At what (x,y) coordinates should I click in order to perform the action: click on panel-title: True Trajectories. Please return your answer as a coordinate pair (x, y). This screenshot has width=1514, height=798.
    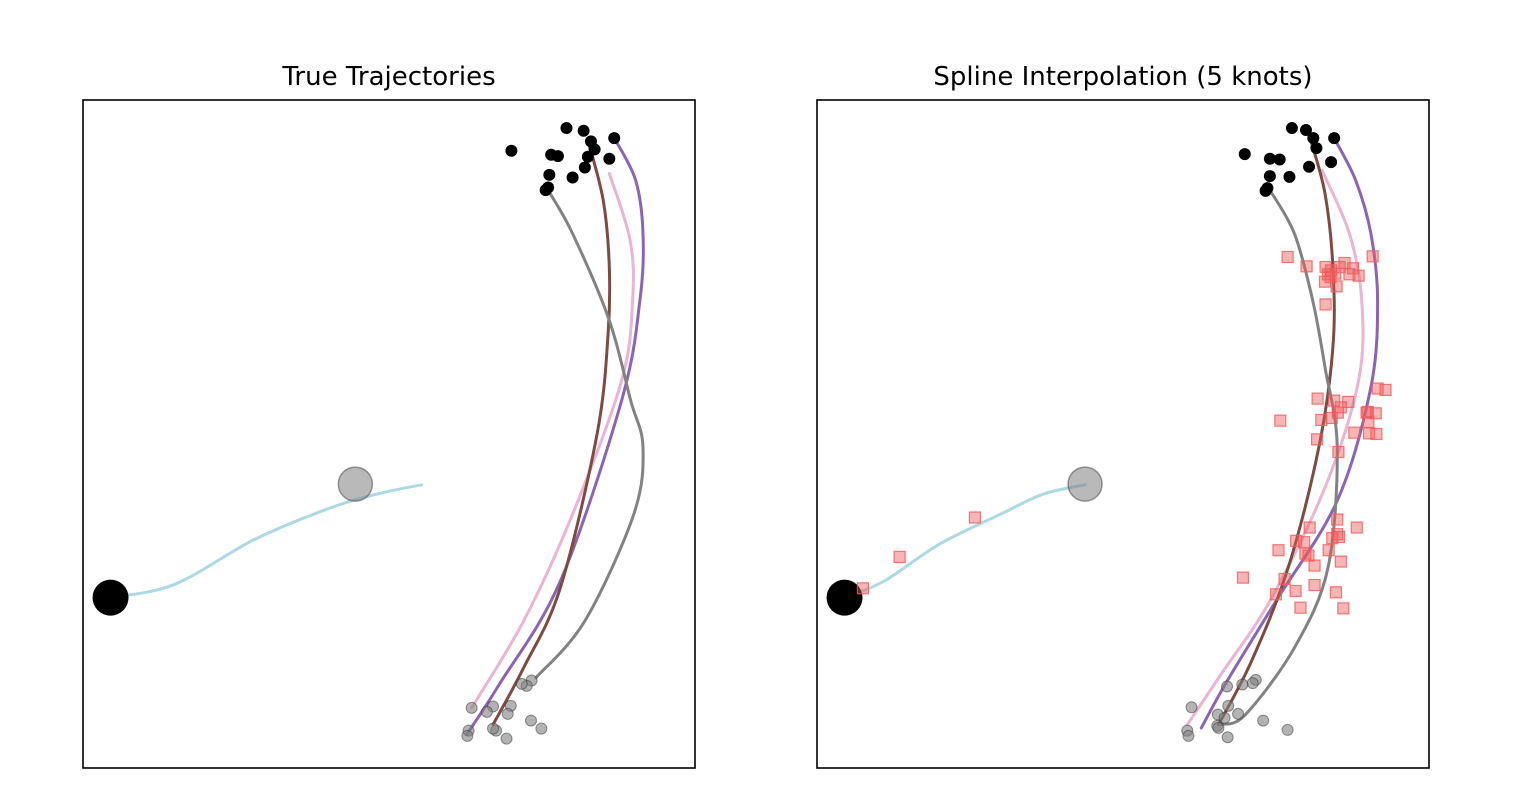
    Looking at the image, I should click on (388, 77).